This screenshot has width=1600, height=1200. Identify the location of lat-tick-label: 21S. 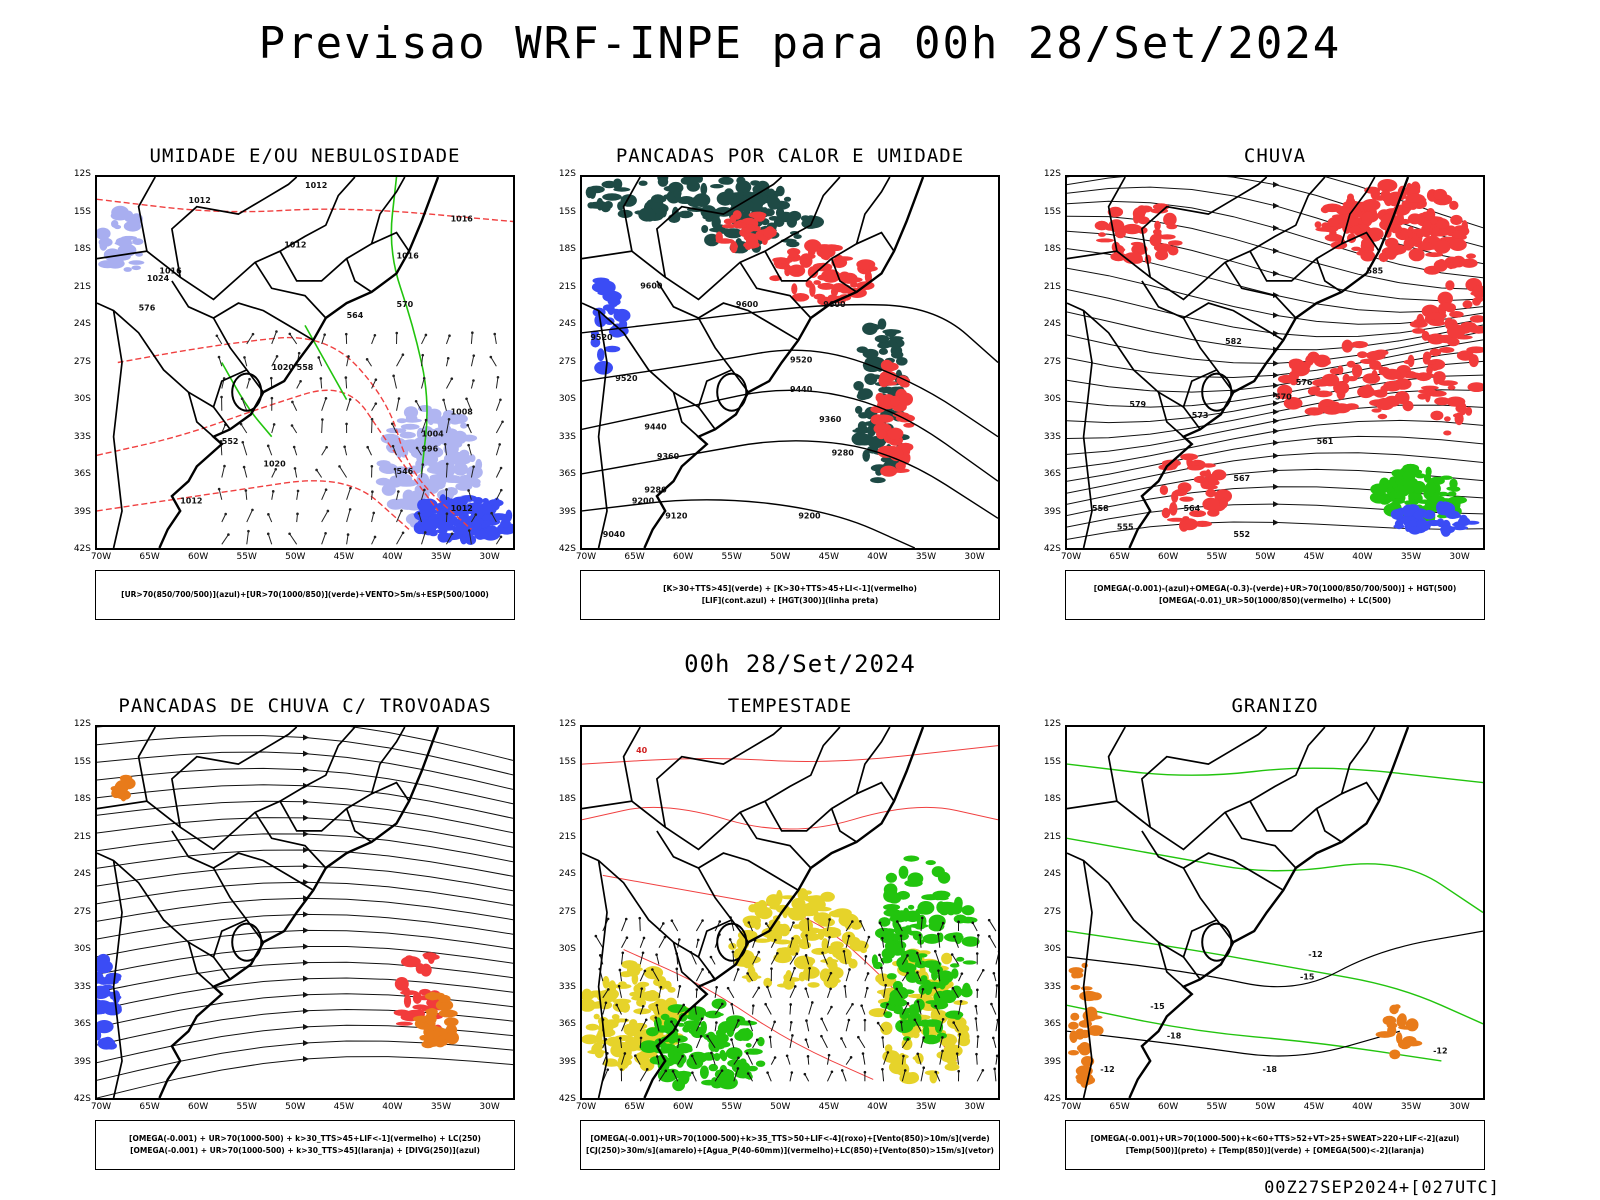
(1052, 836).